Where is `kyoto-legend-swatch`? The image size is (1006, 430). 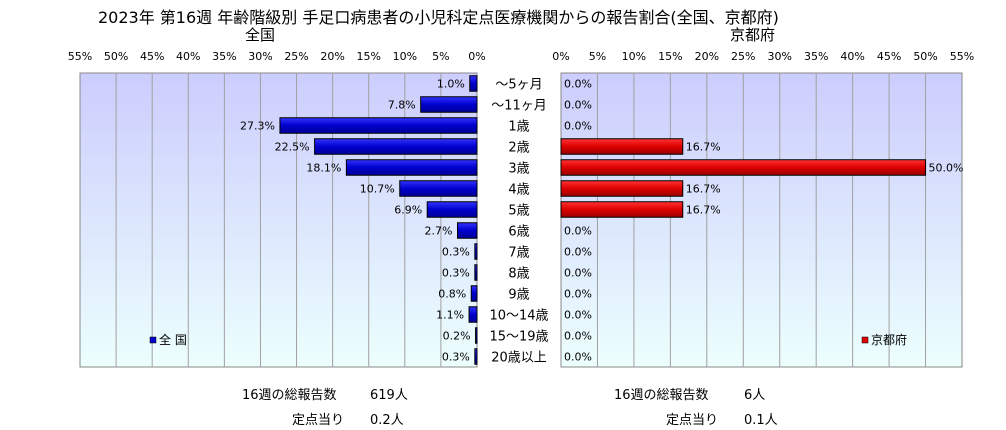 kyoto-legend-swatch is located at coordinates (865, 340).